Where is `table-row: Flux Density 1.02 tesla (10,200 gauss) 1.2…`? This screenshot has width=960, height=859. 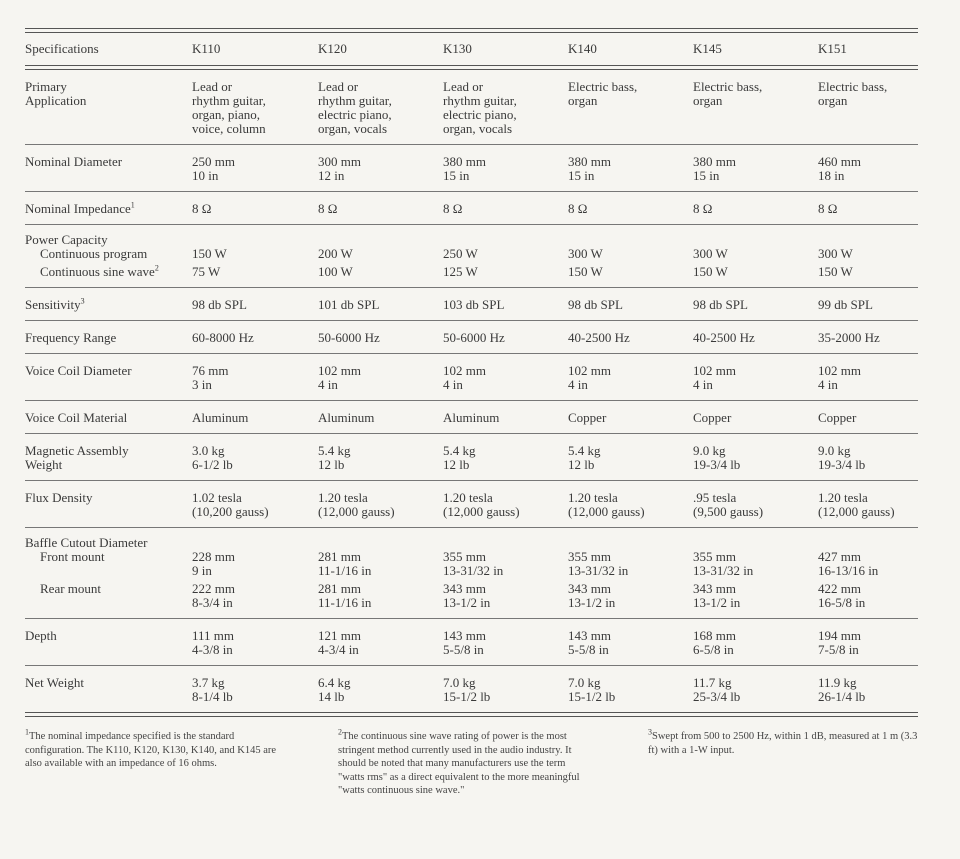 table-row: Flux Density 1.02 tesla (10,200 gauss) 1.2… is located at coordinates (471, 504).